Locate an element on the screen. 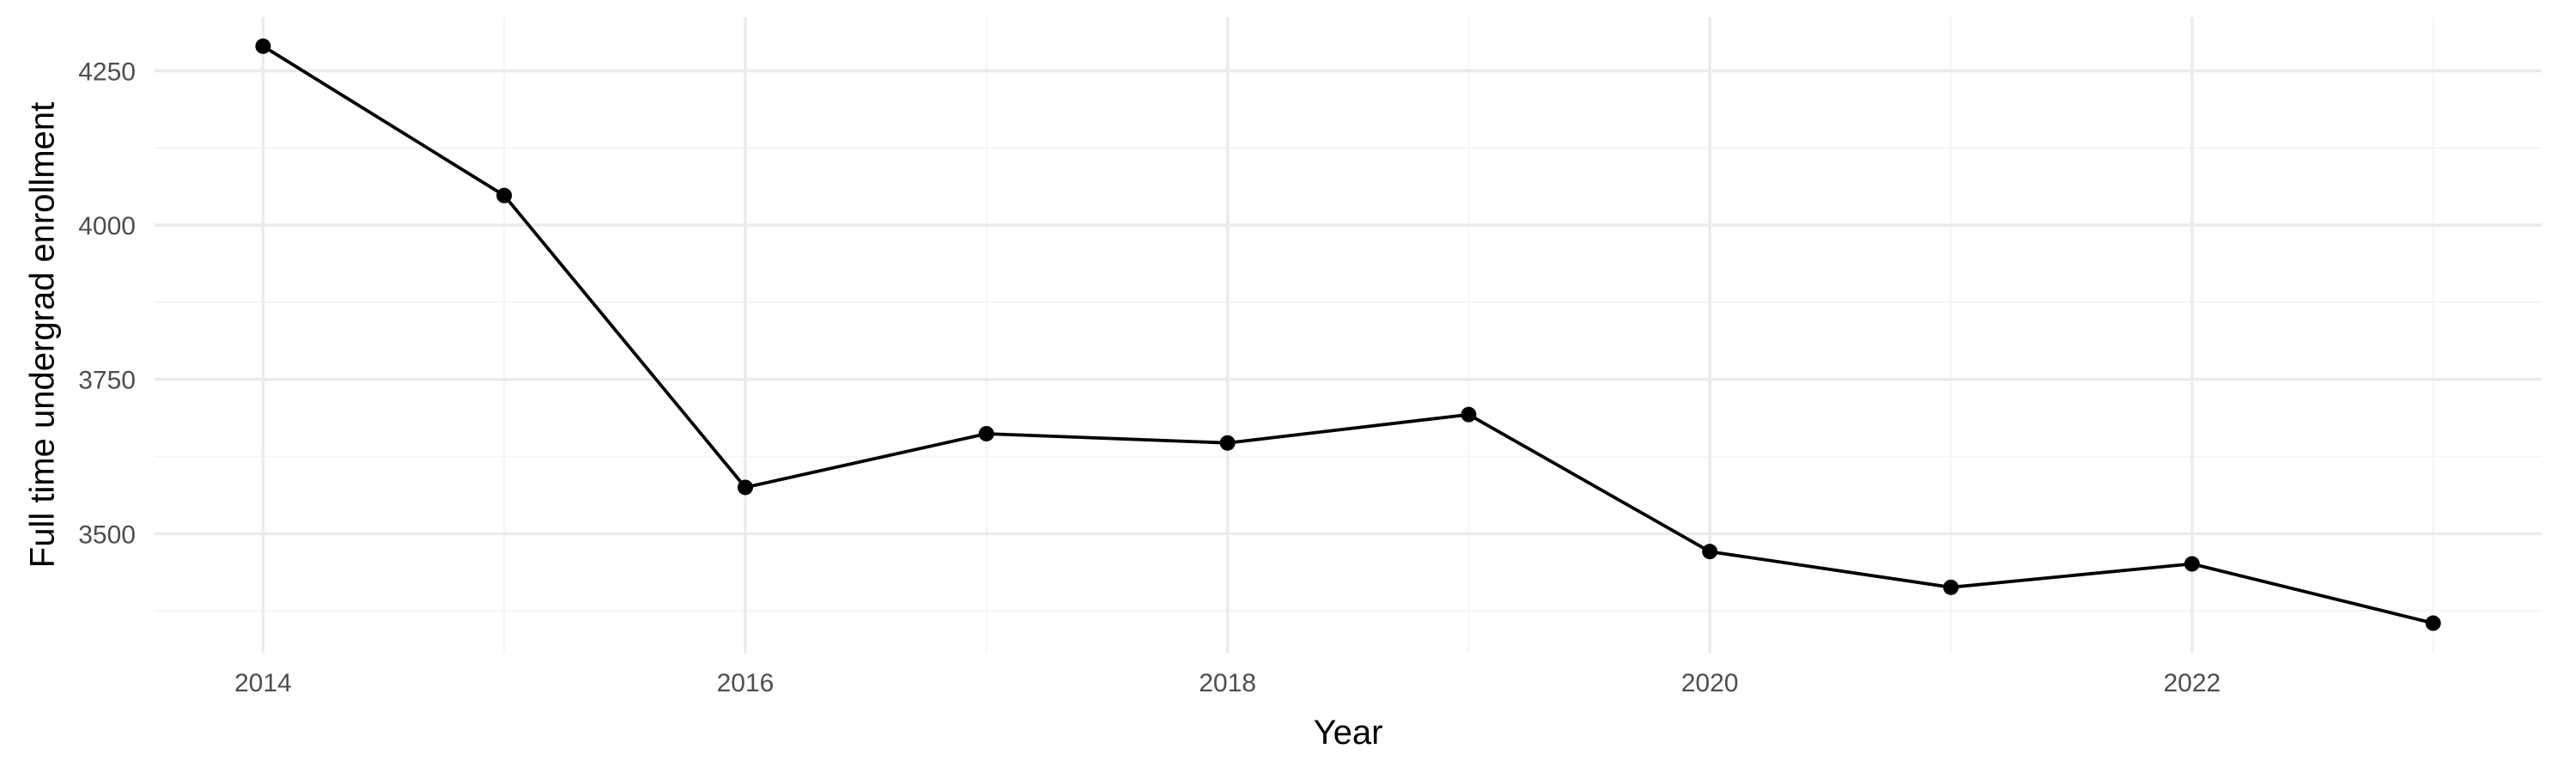  y-tick-label: 4250 is located at coordinates (107, 72).